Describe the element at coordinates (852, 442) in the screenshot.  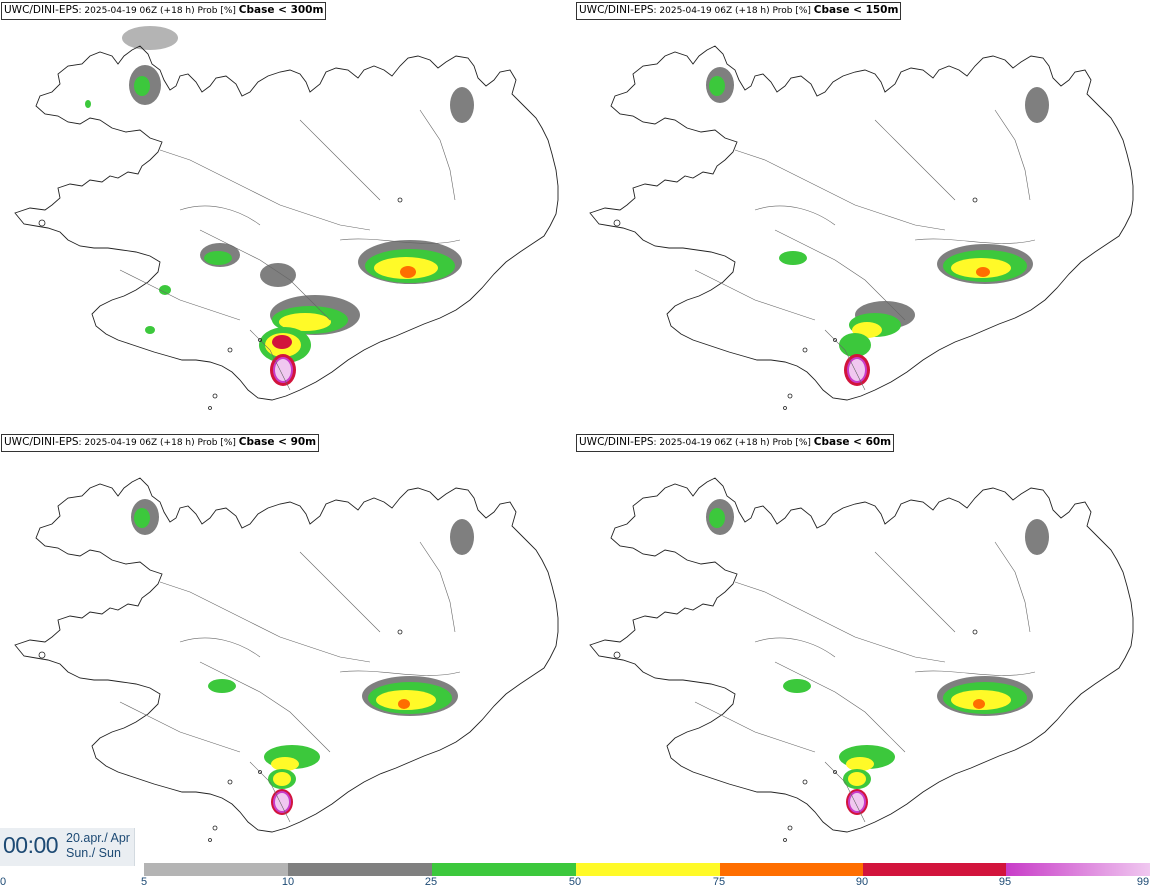
I see `threshold-label: Cbase < 60m` at that location.